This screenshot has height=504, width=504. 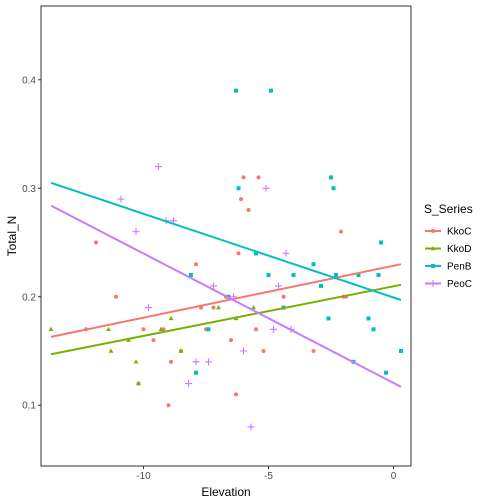 I want to click on legend-item-penb: PenB, so click(x=448, y=267).